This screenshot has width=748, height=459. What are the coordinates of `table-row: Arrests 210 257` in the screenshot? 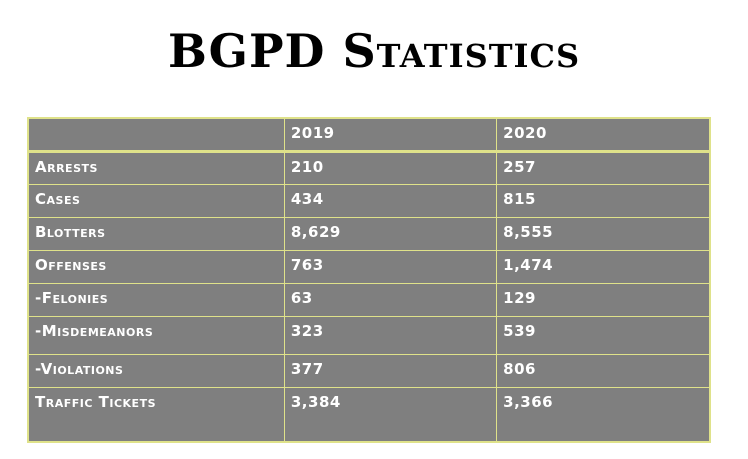 It's located at (369, 168).